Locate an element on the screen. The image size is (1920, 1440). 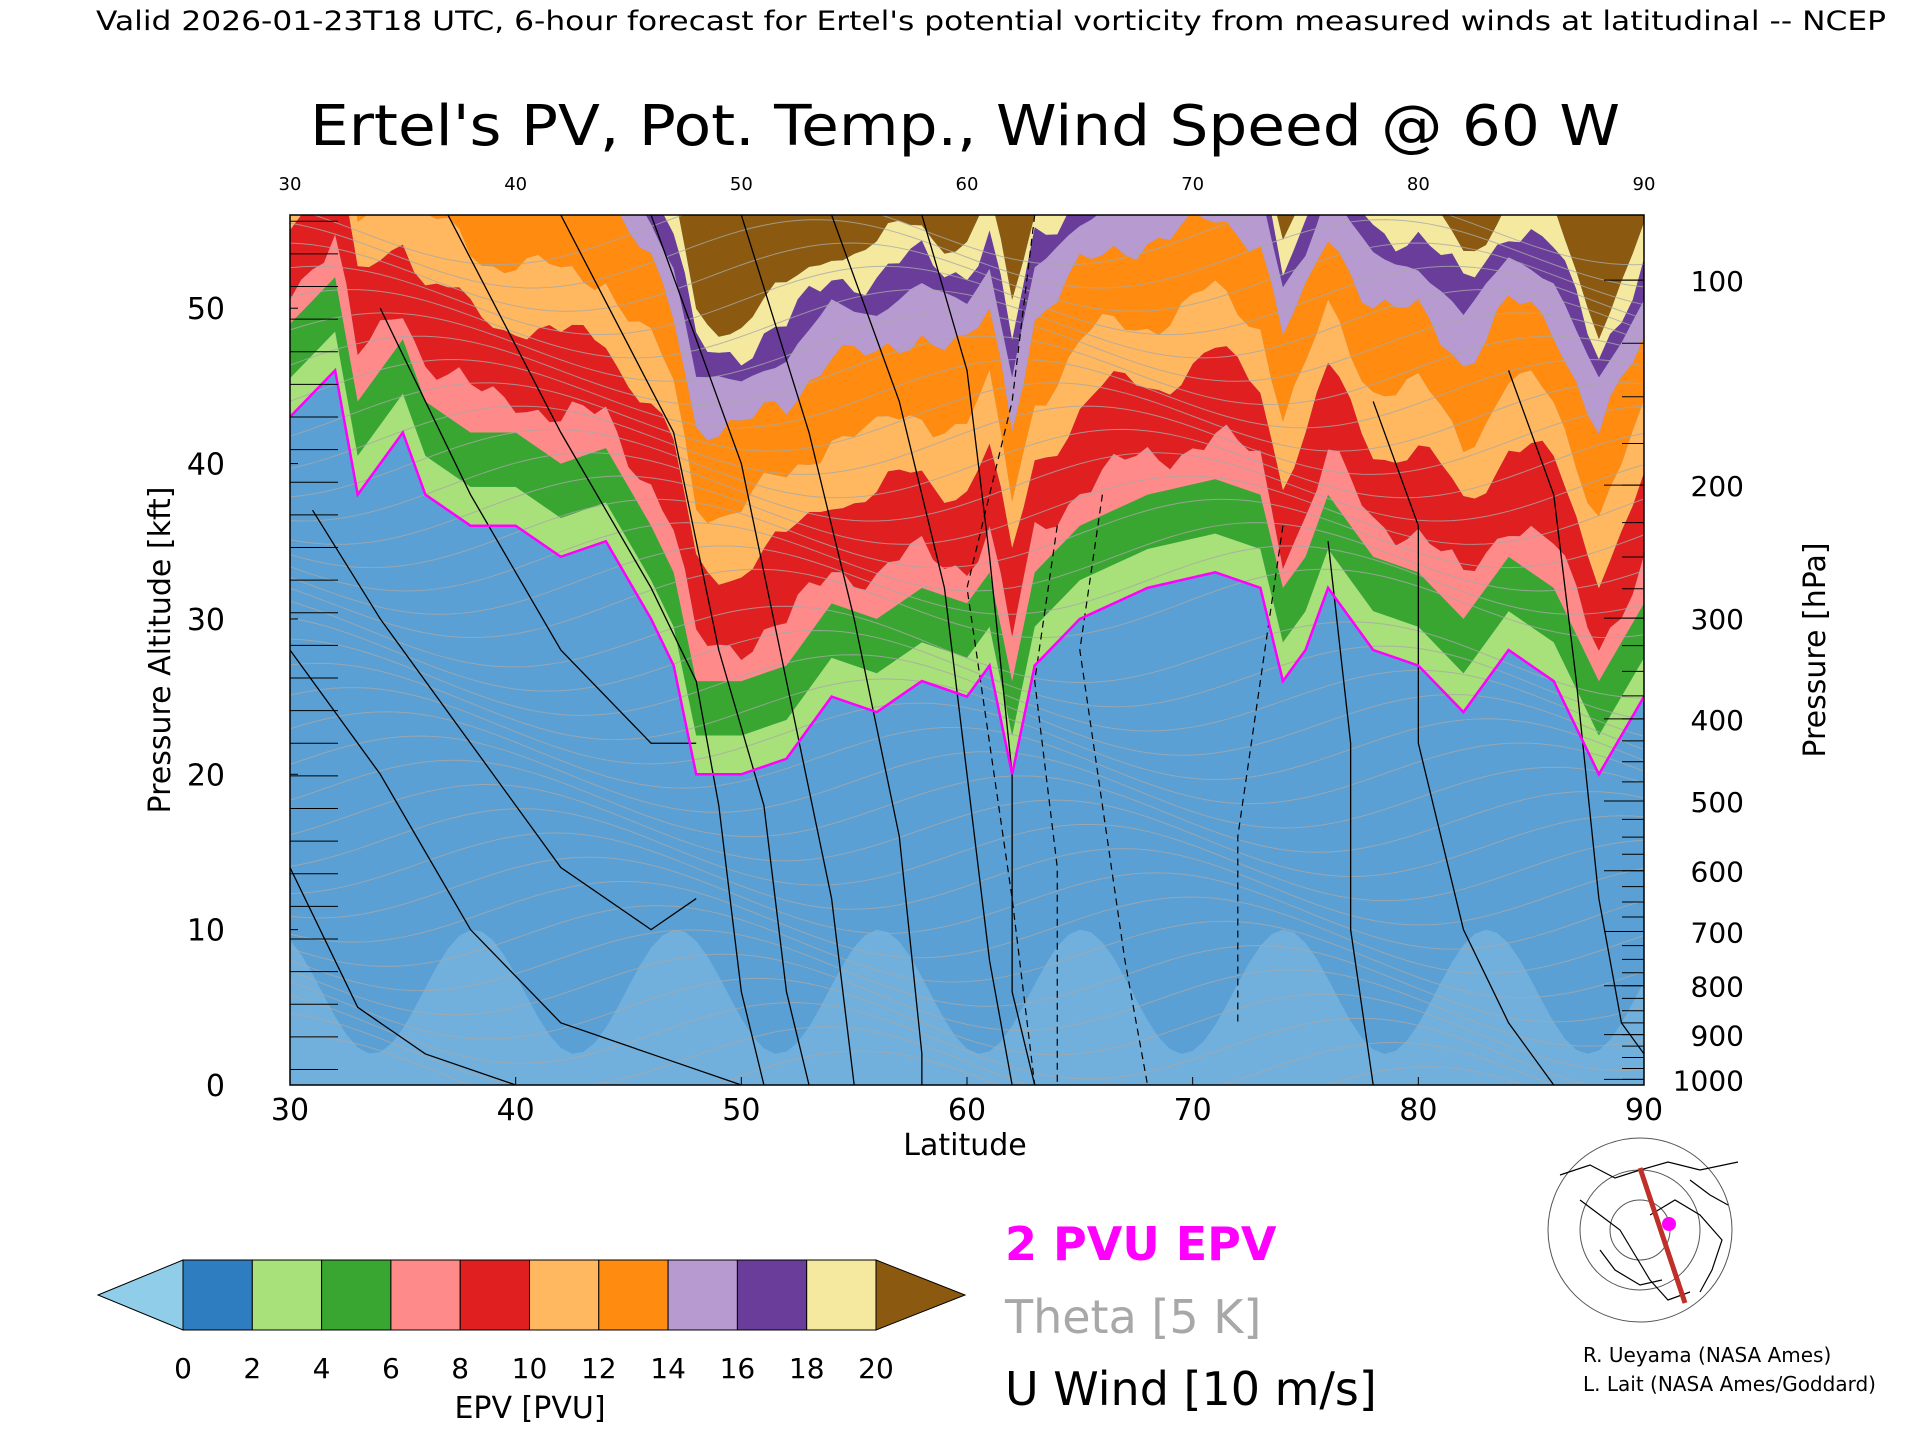
y-tick-label: 10 is located at coordinates (206, 931).